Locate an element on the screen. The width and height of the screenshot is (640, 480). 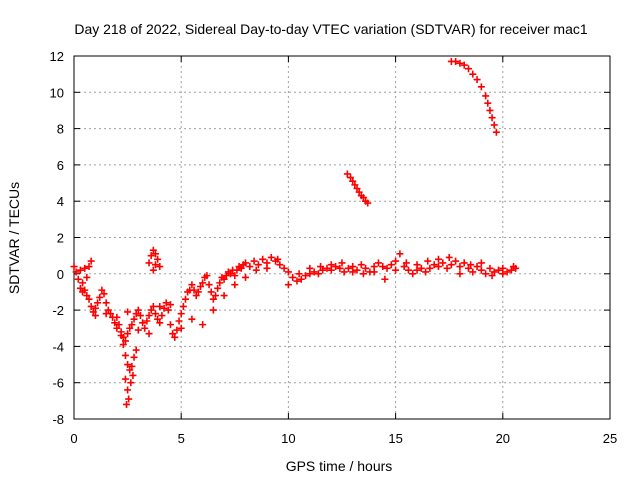
x-tick-label-5: 25 is located at coordinates (610, 438).